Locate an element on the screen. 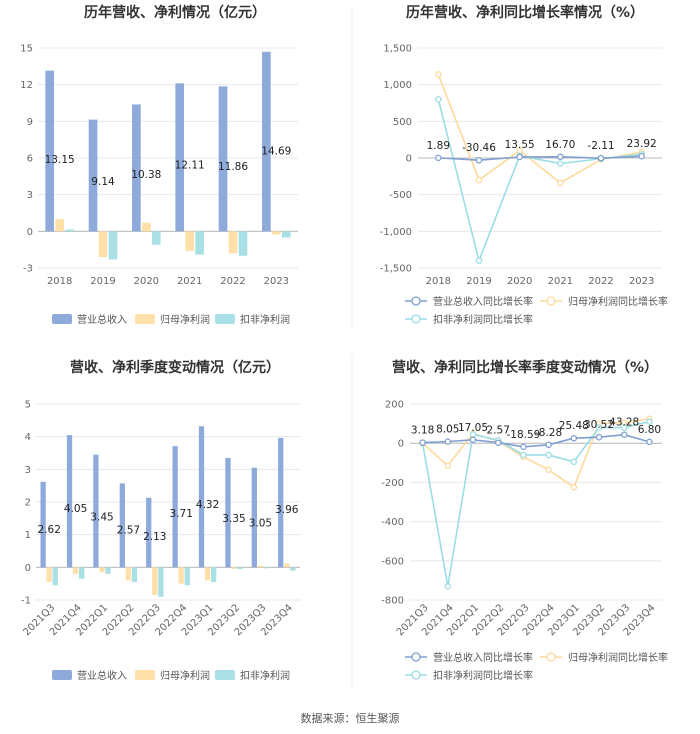  quarterly-growth-ytick-label: -600 is located at coordinates (392, 561).